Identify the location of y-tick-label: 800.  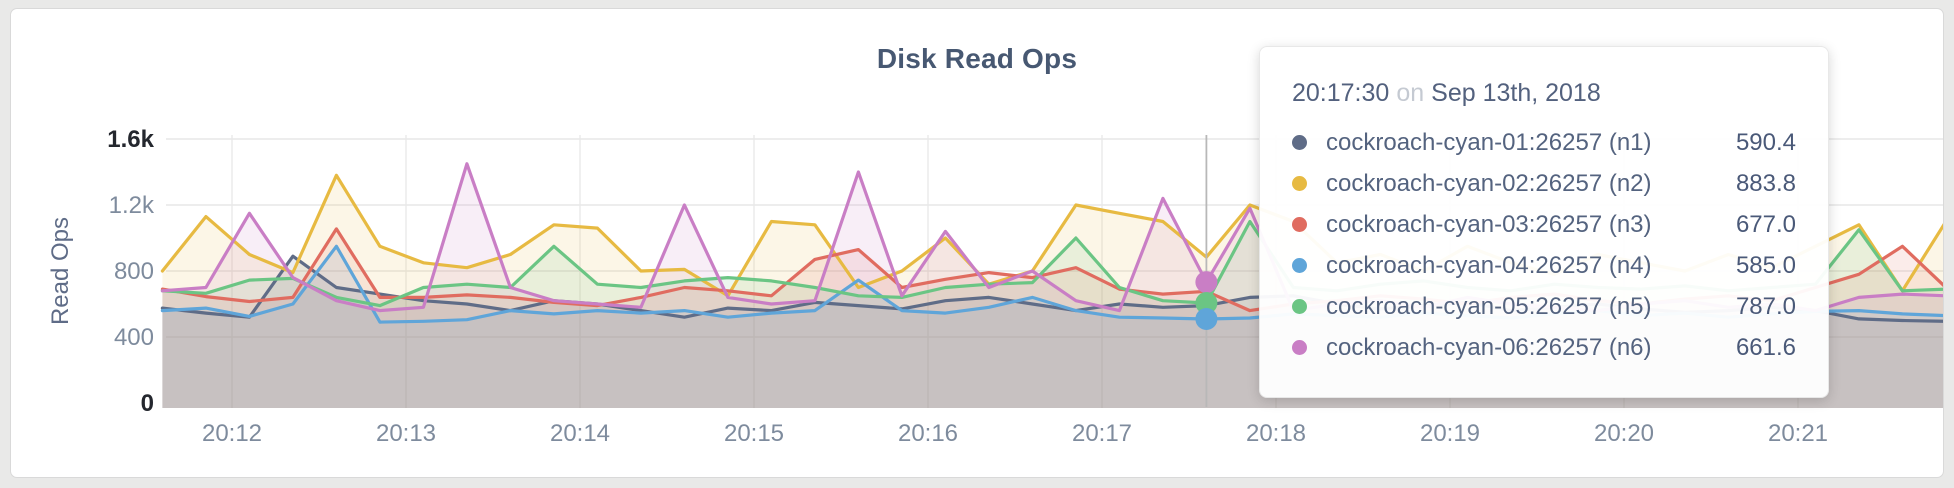
(134, 271).